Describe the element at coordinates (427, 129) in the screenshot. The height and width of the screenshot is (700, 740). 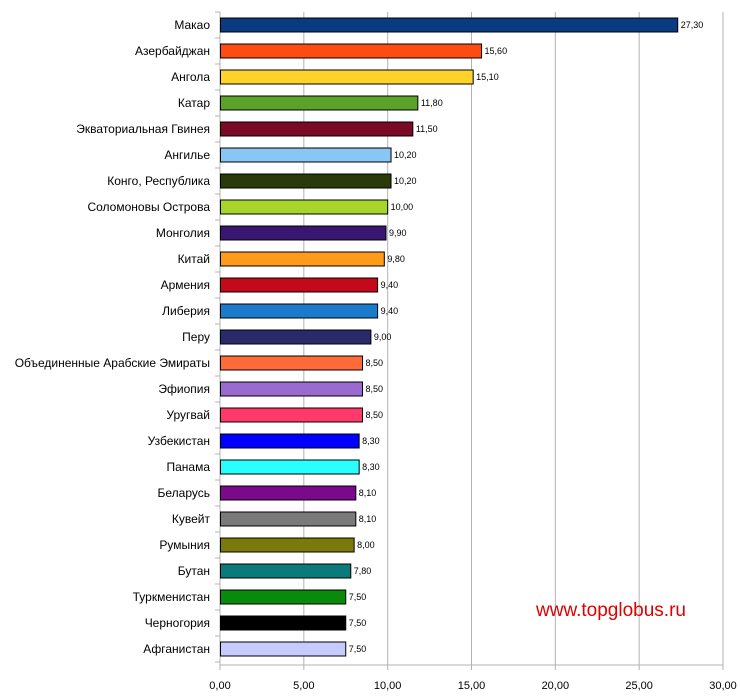
I see `value-label: 11,50` at that location.